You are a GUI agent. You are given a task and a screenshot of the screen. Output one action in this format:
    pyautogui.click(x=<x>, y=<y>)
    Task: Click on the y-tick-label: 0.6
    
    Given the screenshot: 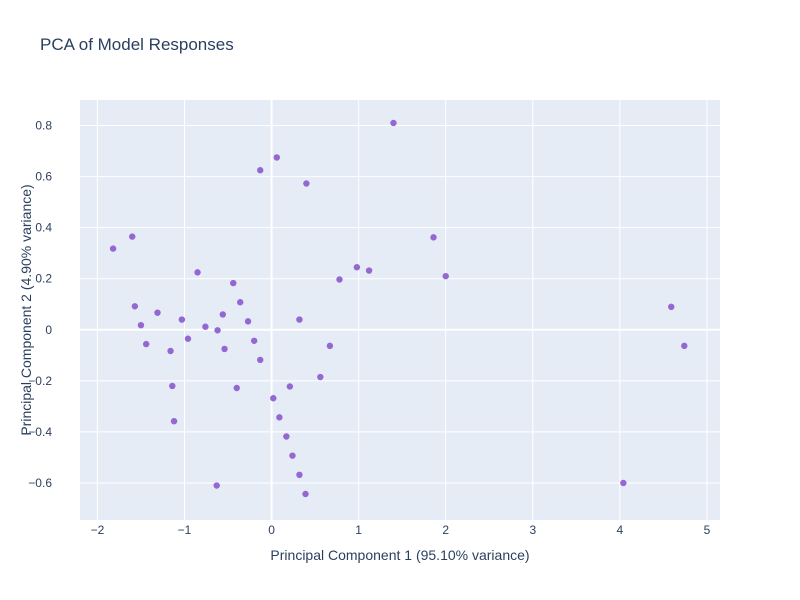 What is the action you would take?
    pyautogui.click(x=43, y=177)
    